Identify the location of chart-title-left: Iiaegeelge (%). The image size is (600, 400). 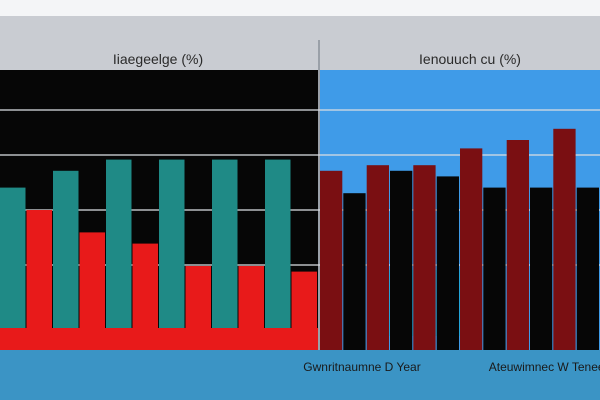
(158, 59).